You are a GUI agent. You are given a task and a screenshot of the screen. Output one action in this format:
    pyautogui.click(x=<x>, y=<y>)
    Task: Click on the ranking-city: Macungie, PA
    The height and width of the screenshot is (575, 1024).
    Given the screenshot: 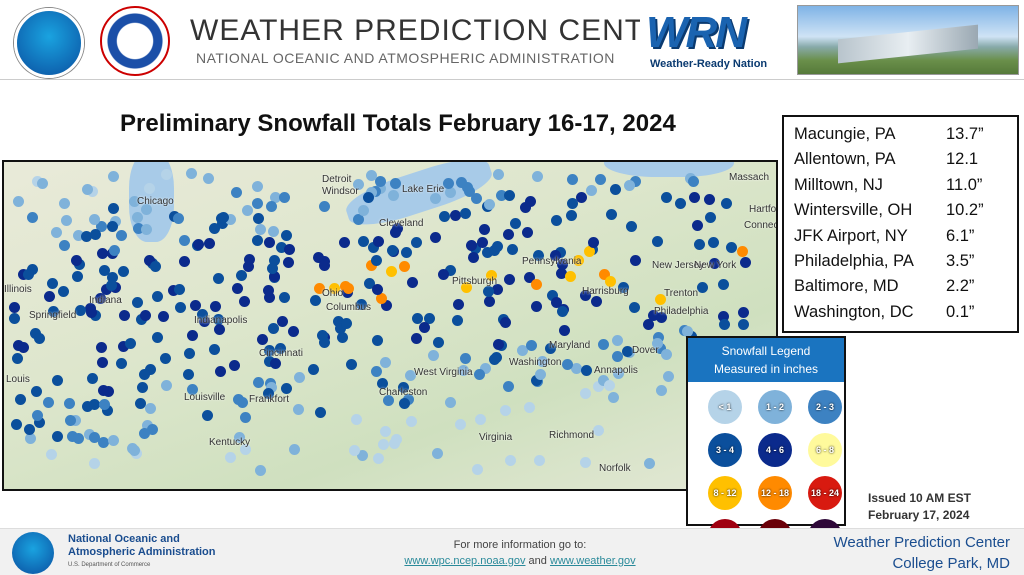 What is the action you would take?
    pyautogui.click(x=845, y=134)
    